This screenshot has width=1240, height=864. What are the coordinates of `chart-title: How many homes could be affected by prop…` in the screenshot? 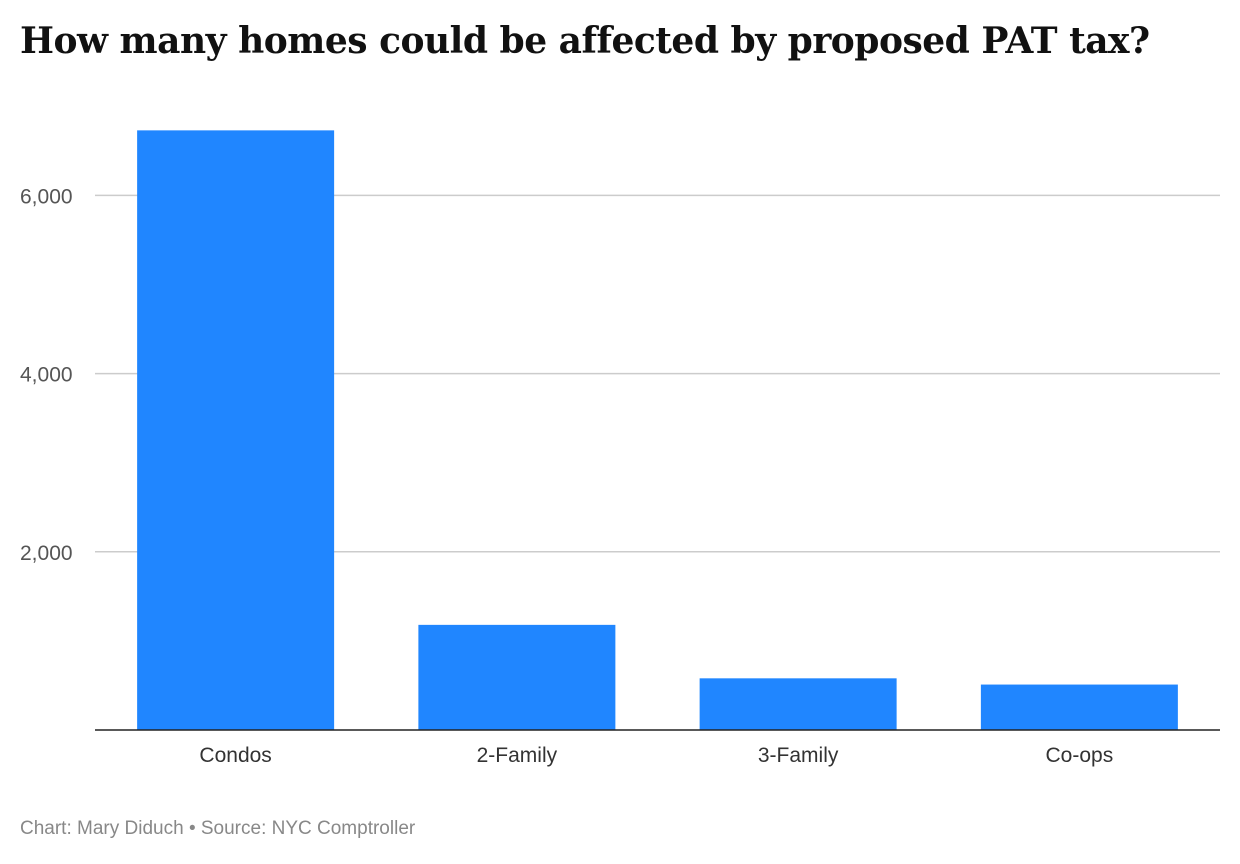 It's located at (585, 41).